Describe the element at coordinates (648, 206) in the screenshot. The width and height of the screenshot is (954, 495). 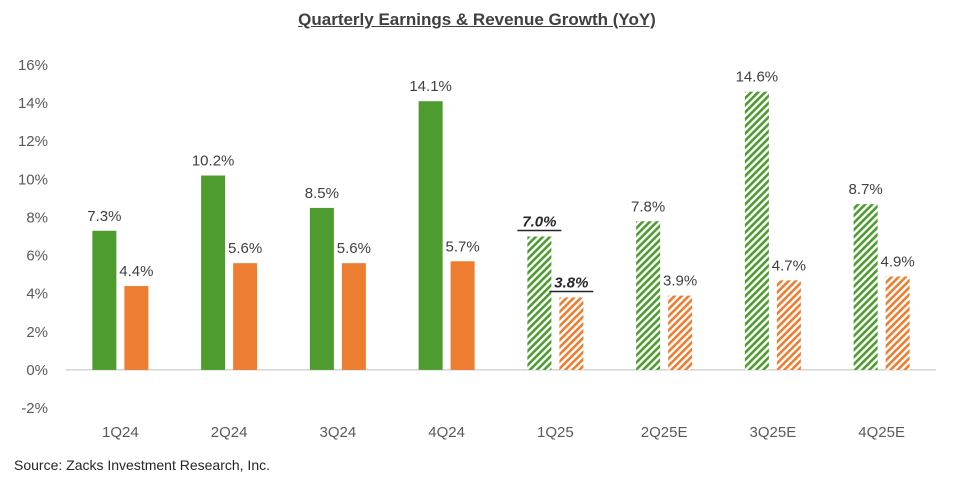
I see `earnings-growth-label: 7.8%` at that location.